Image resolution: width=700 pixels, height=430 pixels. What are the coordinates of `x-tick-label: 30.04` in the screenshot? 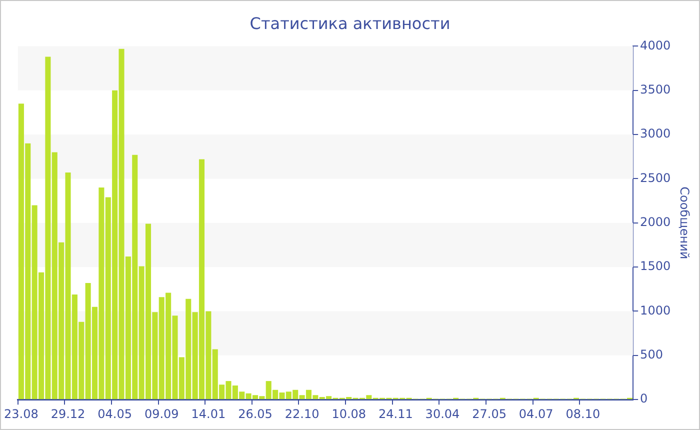 It's located at (442, 413).